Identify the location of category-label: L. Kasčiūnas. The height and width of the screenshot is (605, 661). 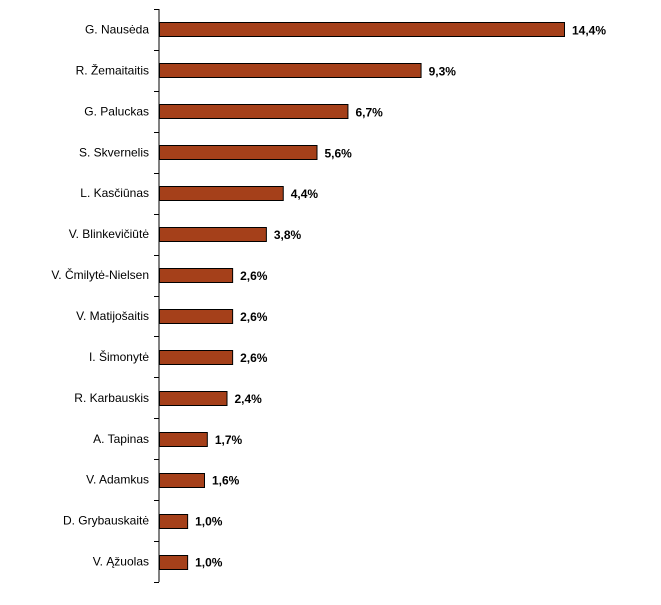
(114, 193).